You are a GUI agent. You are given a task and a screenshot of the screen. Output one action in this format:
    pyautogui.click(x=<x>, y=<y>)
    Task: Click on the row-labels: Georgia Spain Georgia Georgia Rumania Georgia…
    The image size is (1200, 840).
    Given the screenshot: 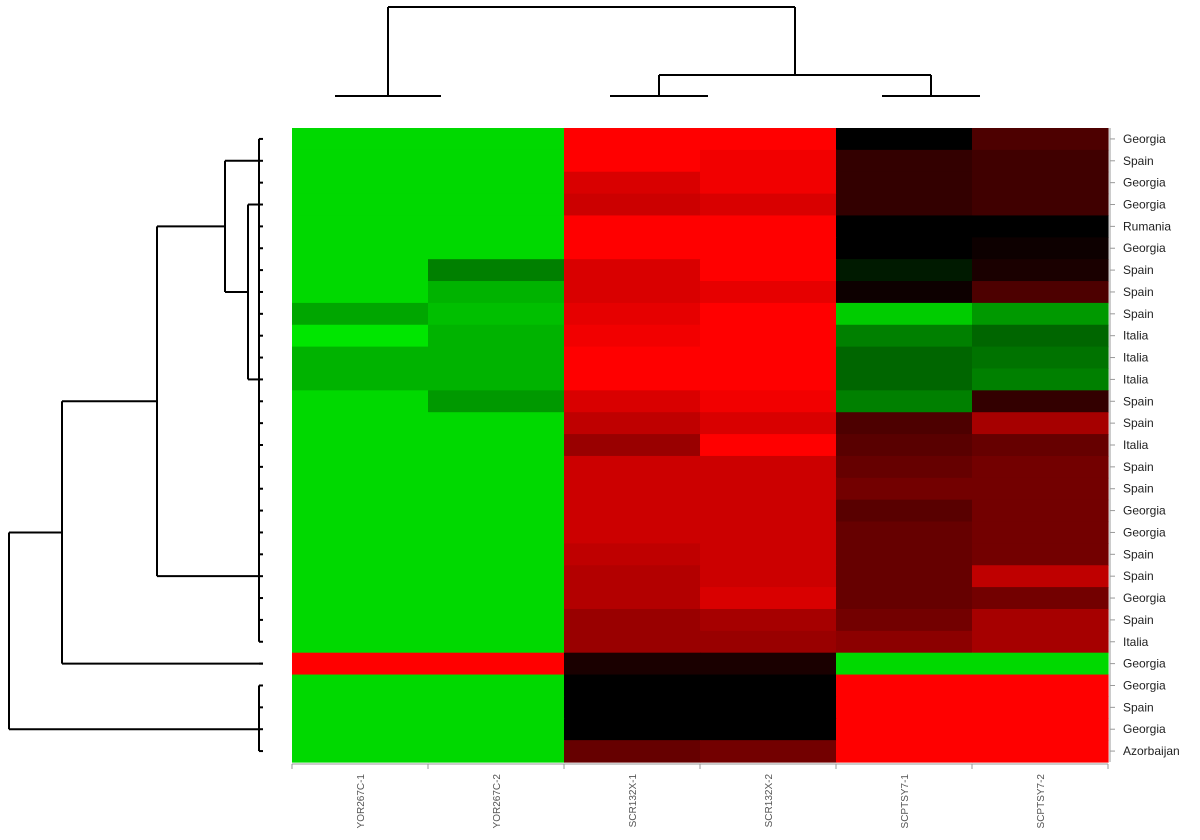 What is the action you would take?
    pyautogui.click(x=1151, y=445)
    